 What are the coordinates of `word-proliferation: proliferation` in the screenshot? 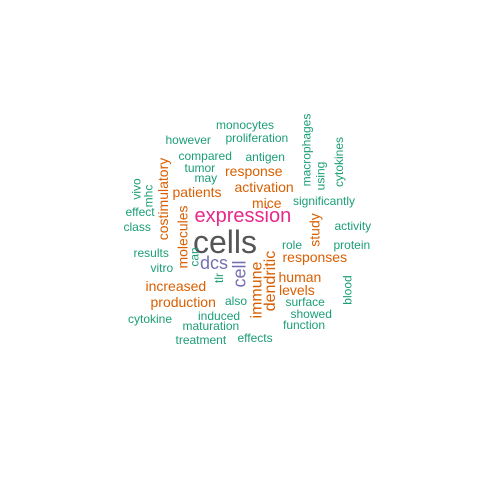 It's located at (257, 138).